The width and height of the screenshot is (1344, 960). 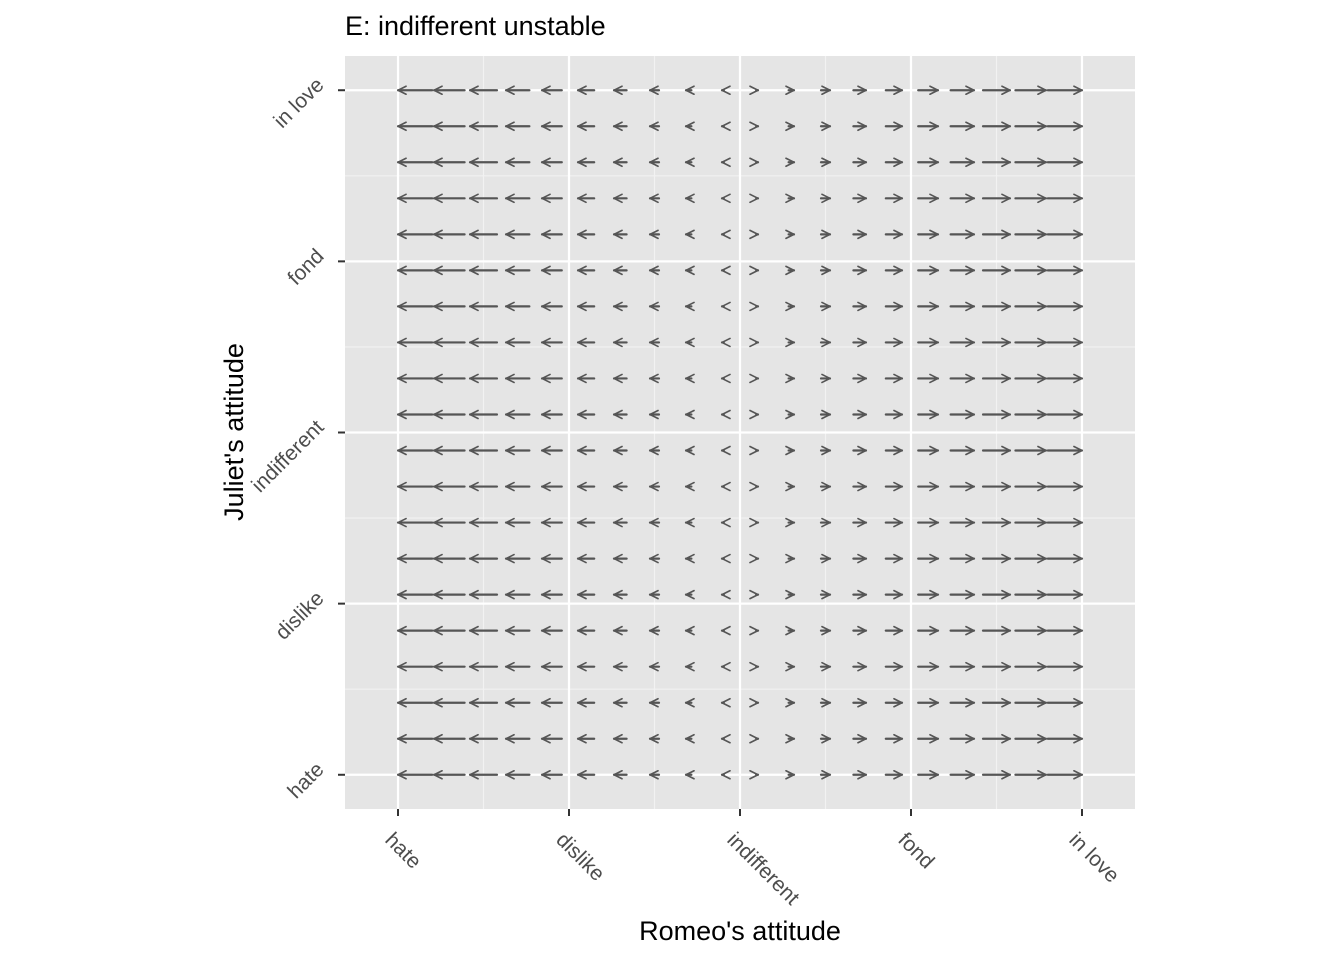 I want to click on y-axis-ticks: hate dislike indifferent fond in love, so click(x=296, y=438).